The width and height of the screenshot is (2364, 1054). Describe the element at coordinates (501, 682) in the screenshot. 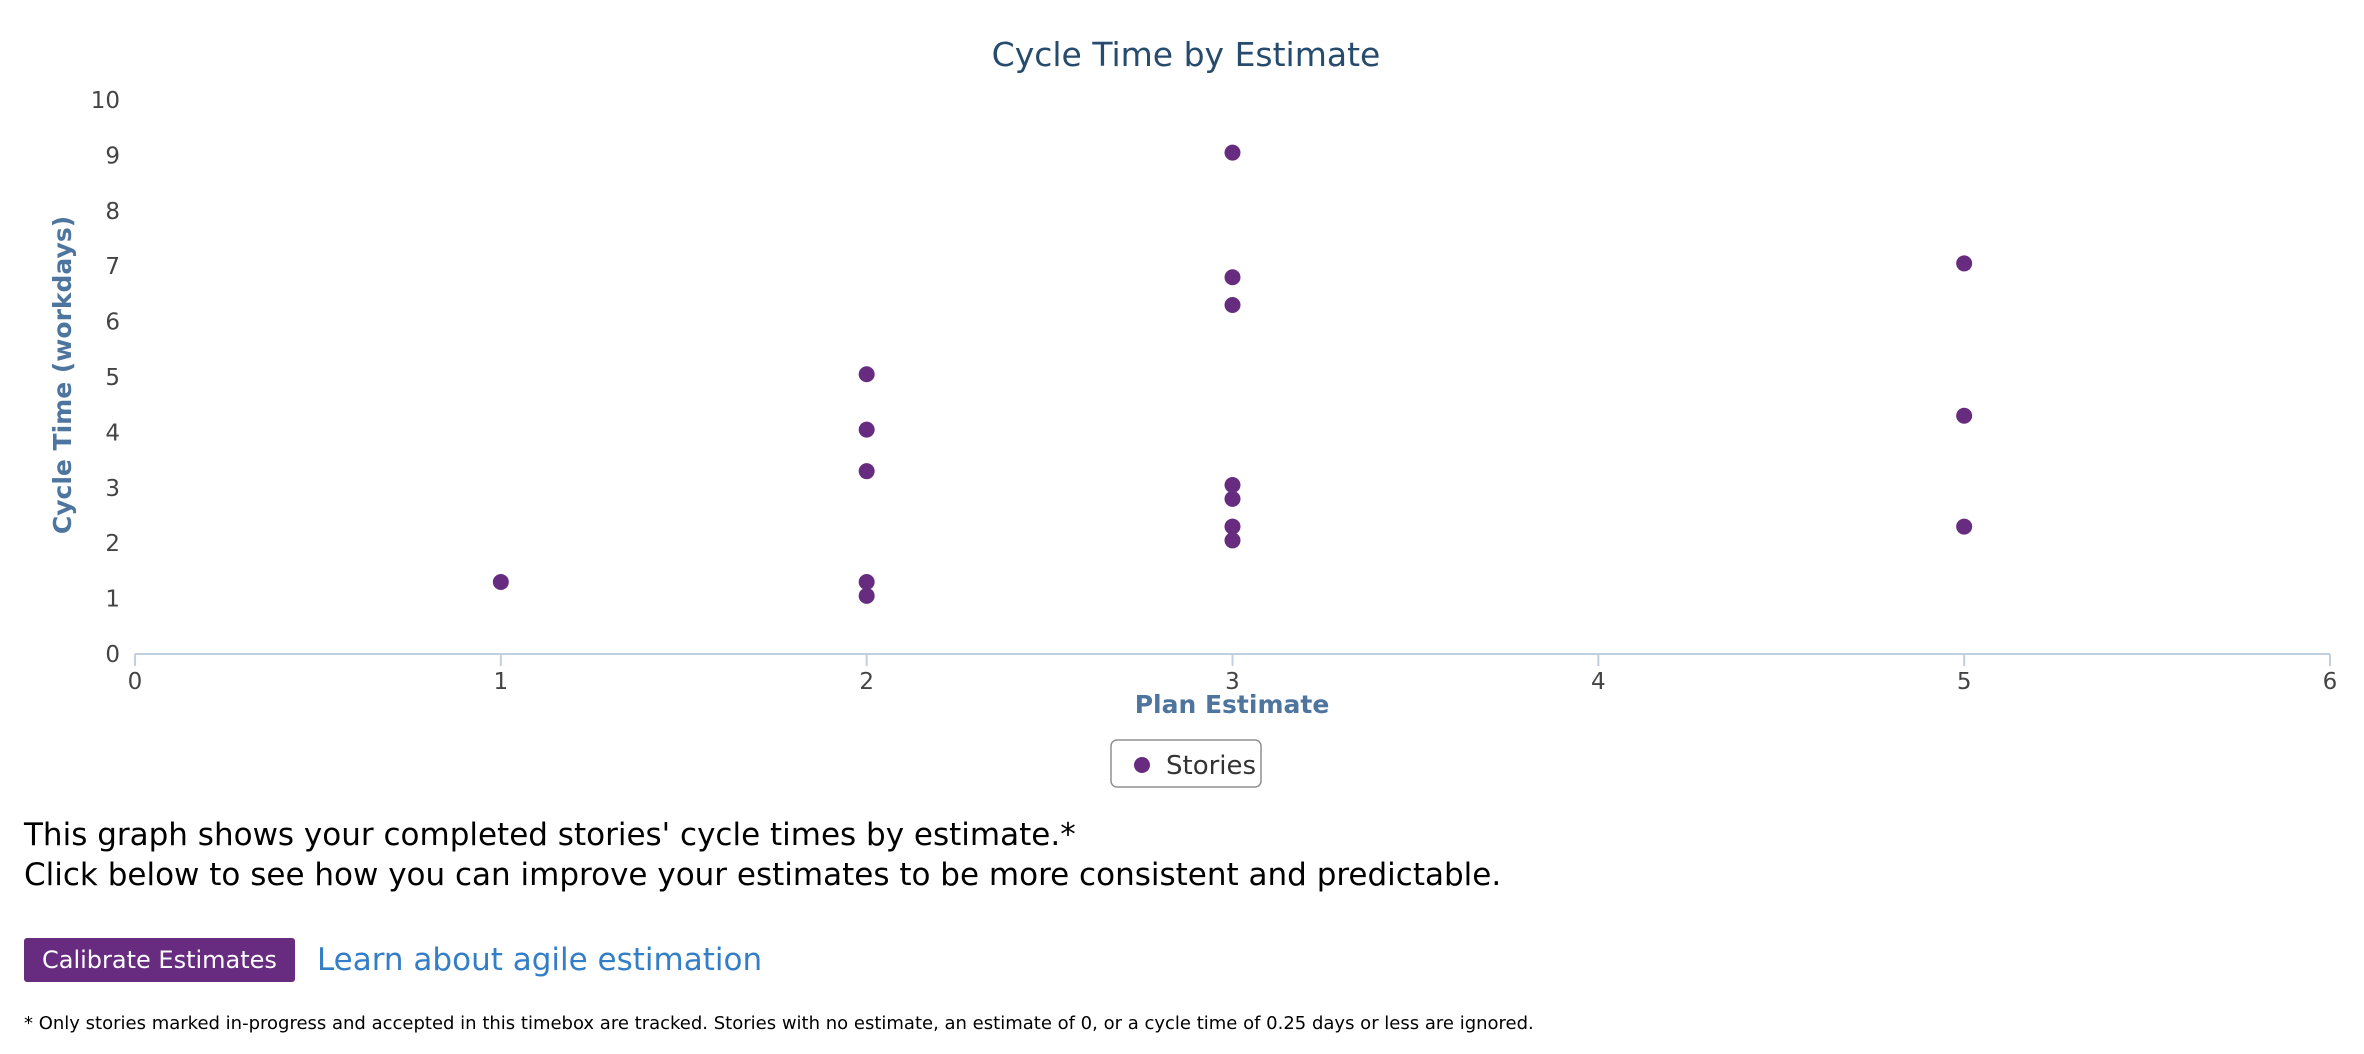

I see `x-tick-label: 1` at that location.